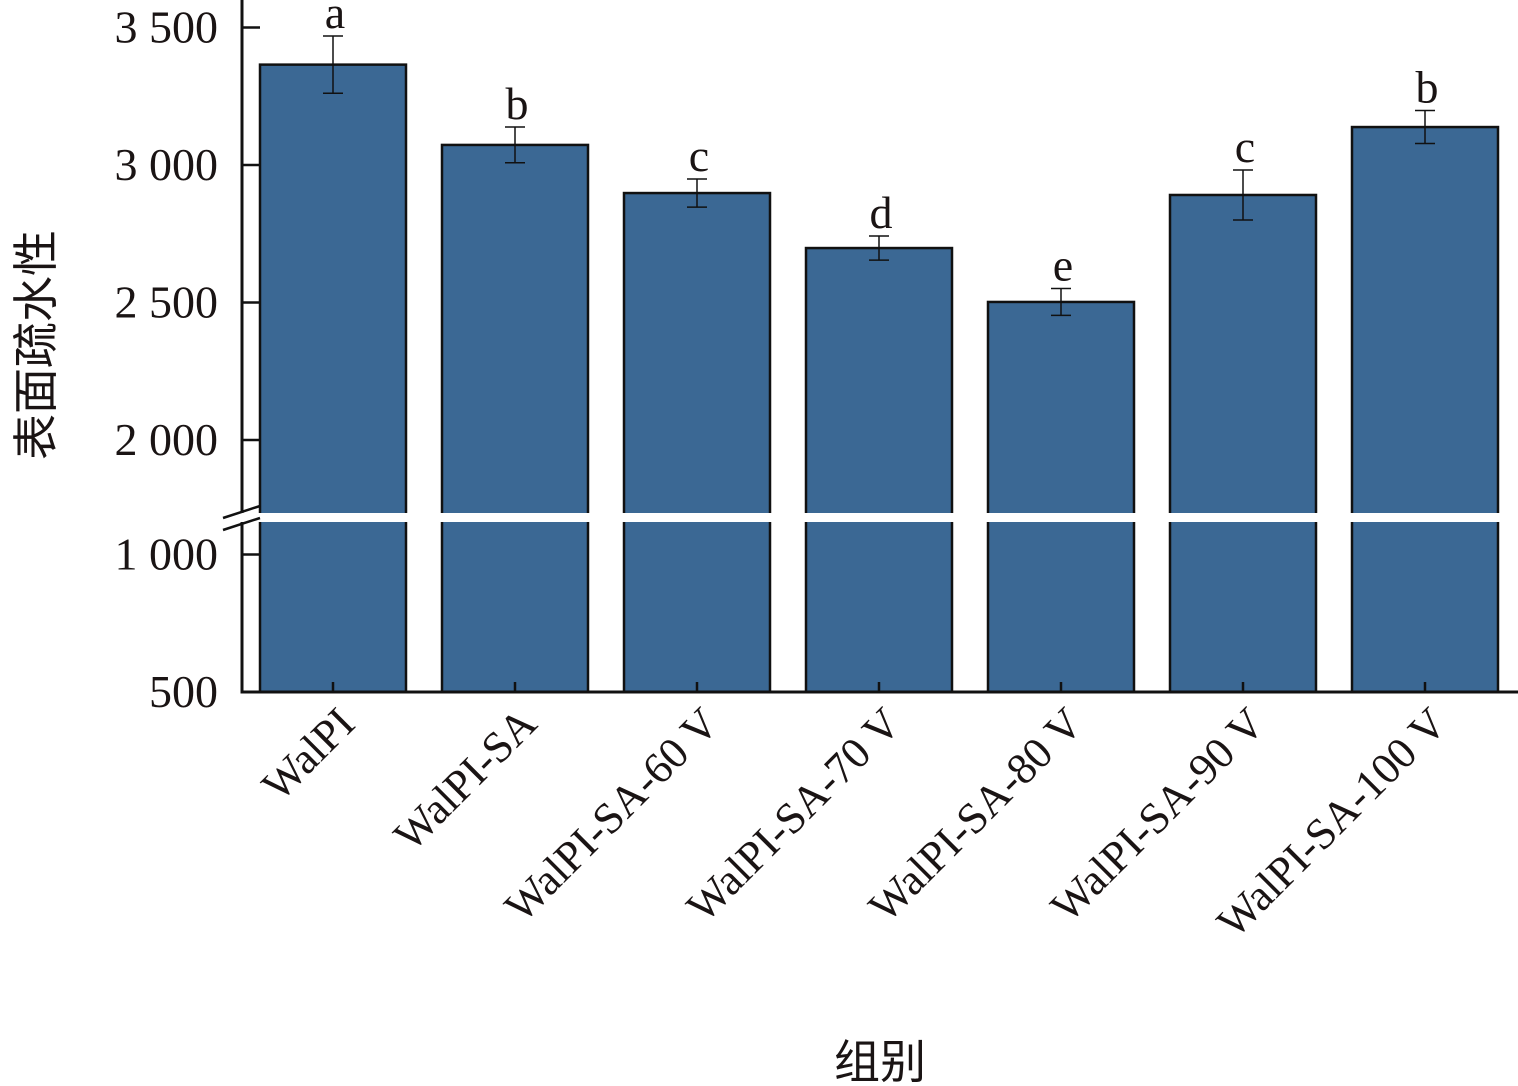  What do you see at coordinates (36, 345) in the screenshot?
I see `y-axis-title: 表面疏水性` at bounding box center [36, 345].